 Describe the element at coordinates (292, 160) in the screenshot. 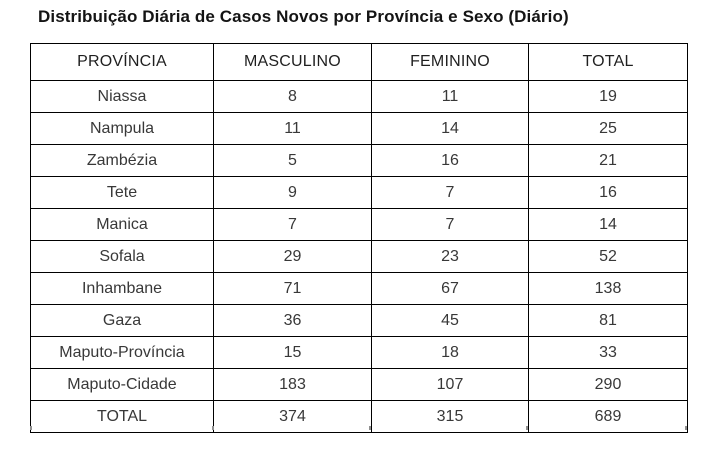

I see `cell-masculino: 5` at that location.